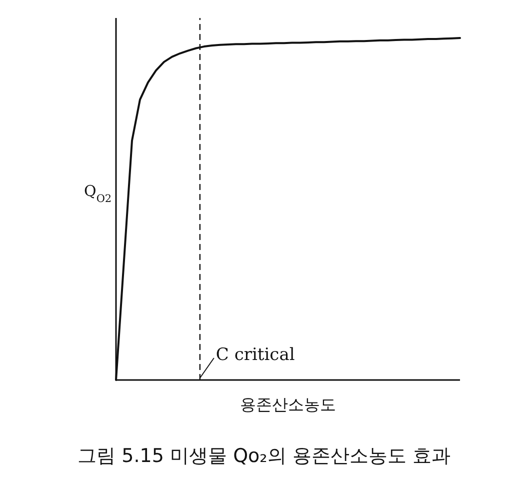 This screenshot has width=528, height=480. Describe the element at coordinates (288, 404) in the screenshot. I see `x-axis-title: 용존산소농도` at that location.